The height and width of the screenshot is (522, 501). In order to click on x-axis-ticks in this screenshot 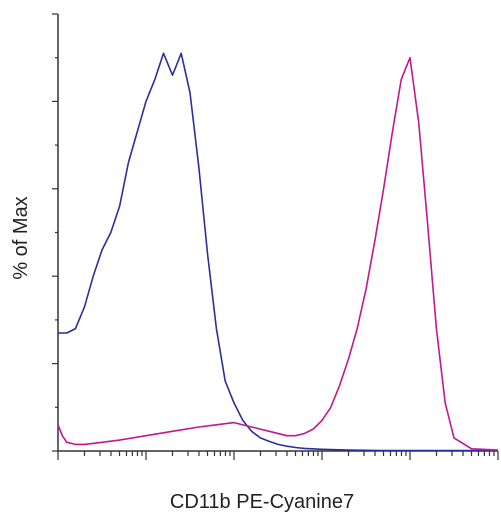, I will do `click(278, 455)`.